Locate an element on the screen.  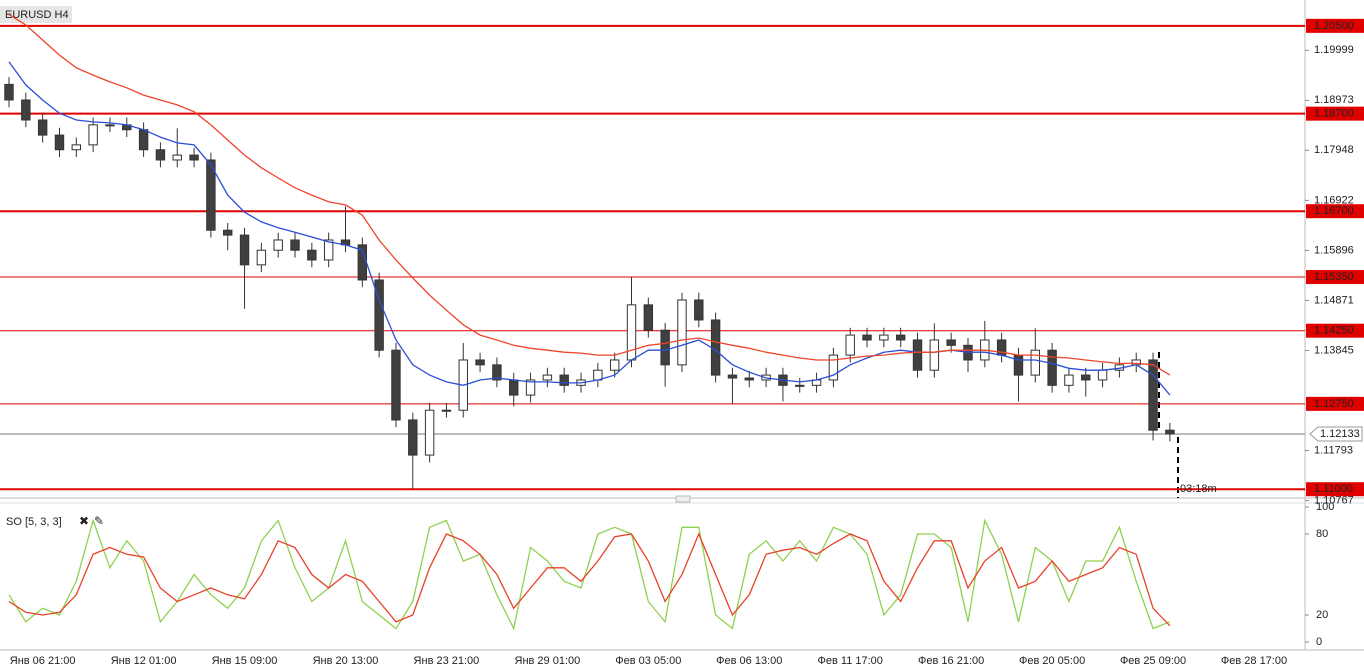
y-tick-label: 1.17948 is located at coordinates (1334, 150).